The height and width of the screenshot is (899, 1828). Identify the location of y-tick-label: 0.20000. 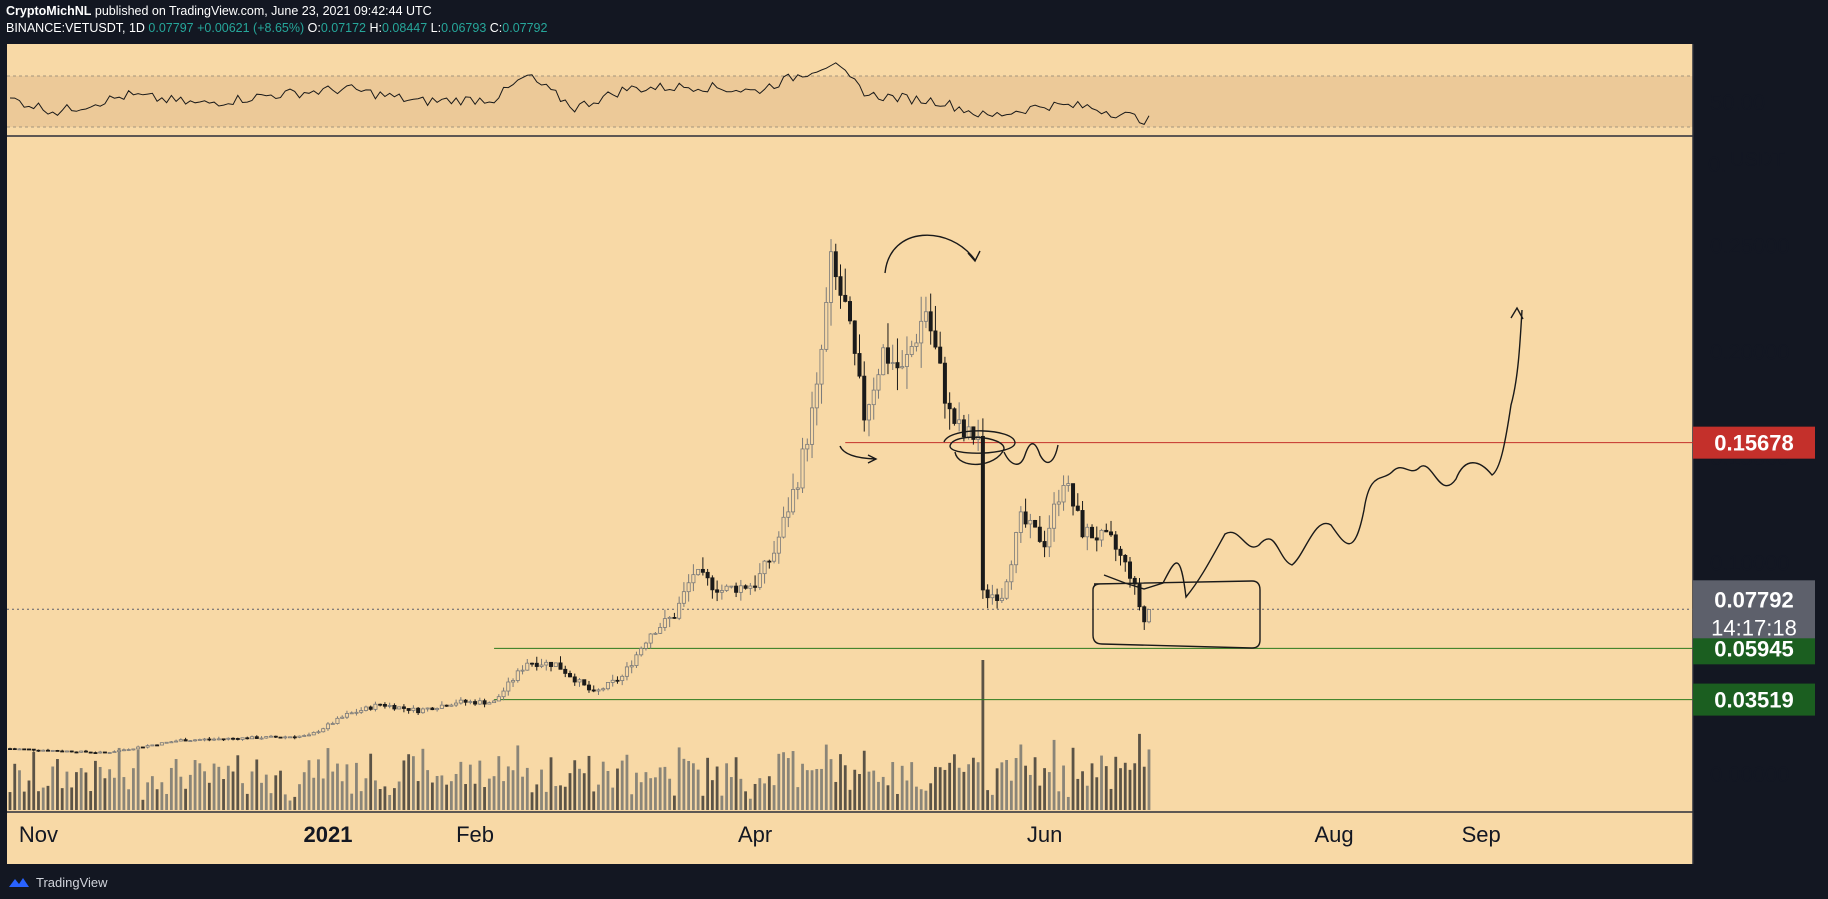
(1750, 351).